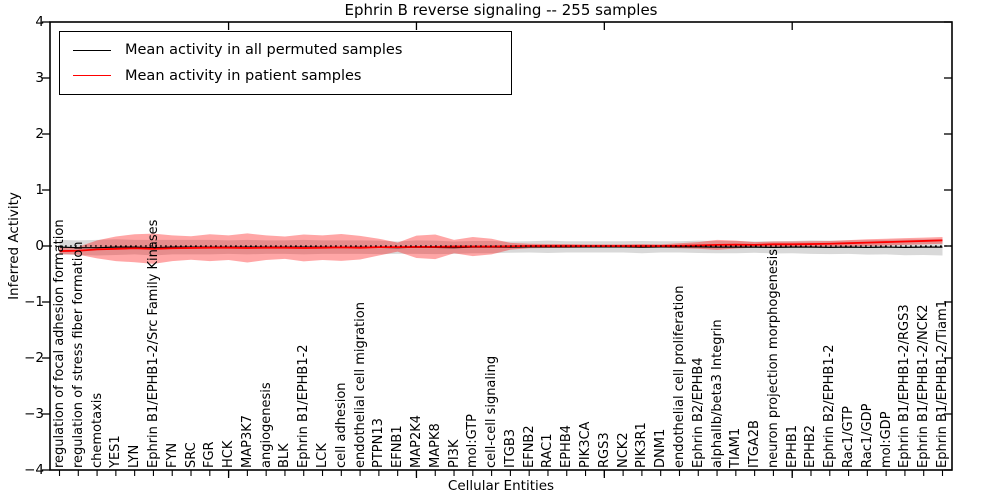  Describe the element at coordinates (304, 406) in the screenshot. I see `x-tick-label: Ephrin B1/EPHB1-2` at that location.